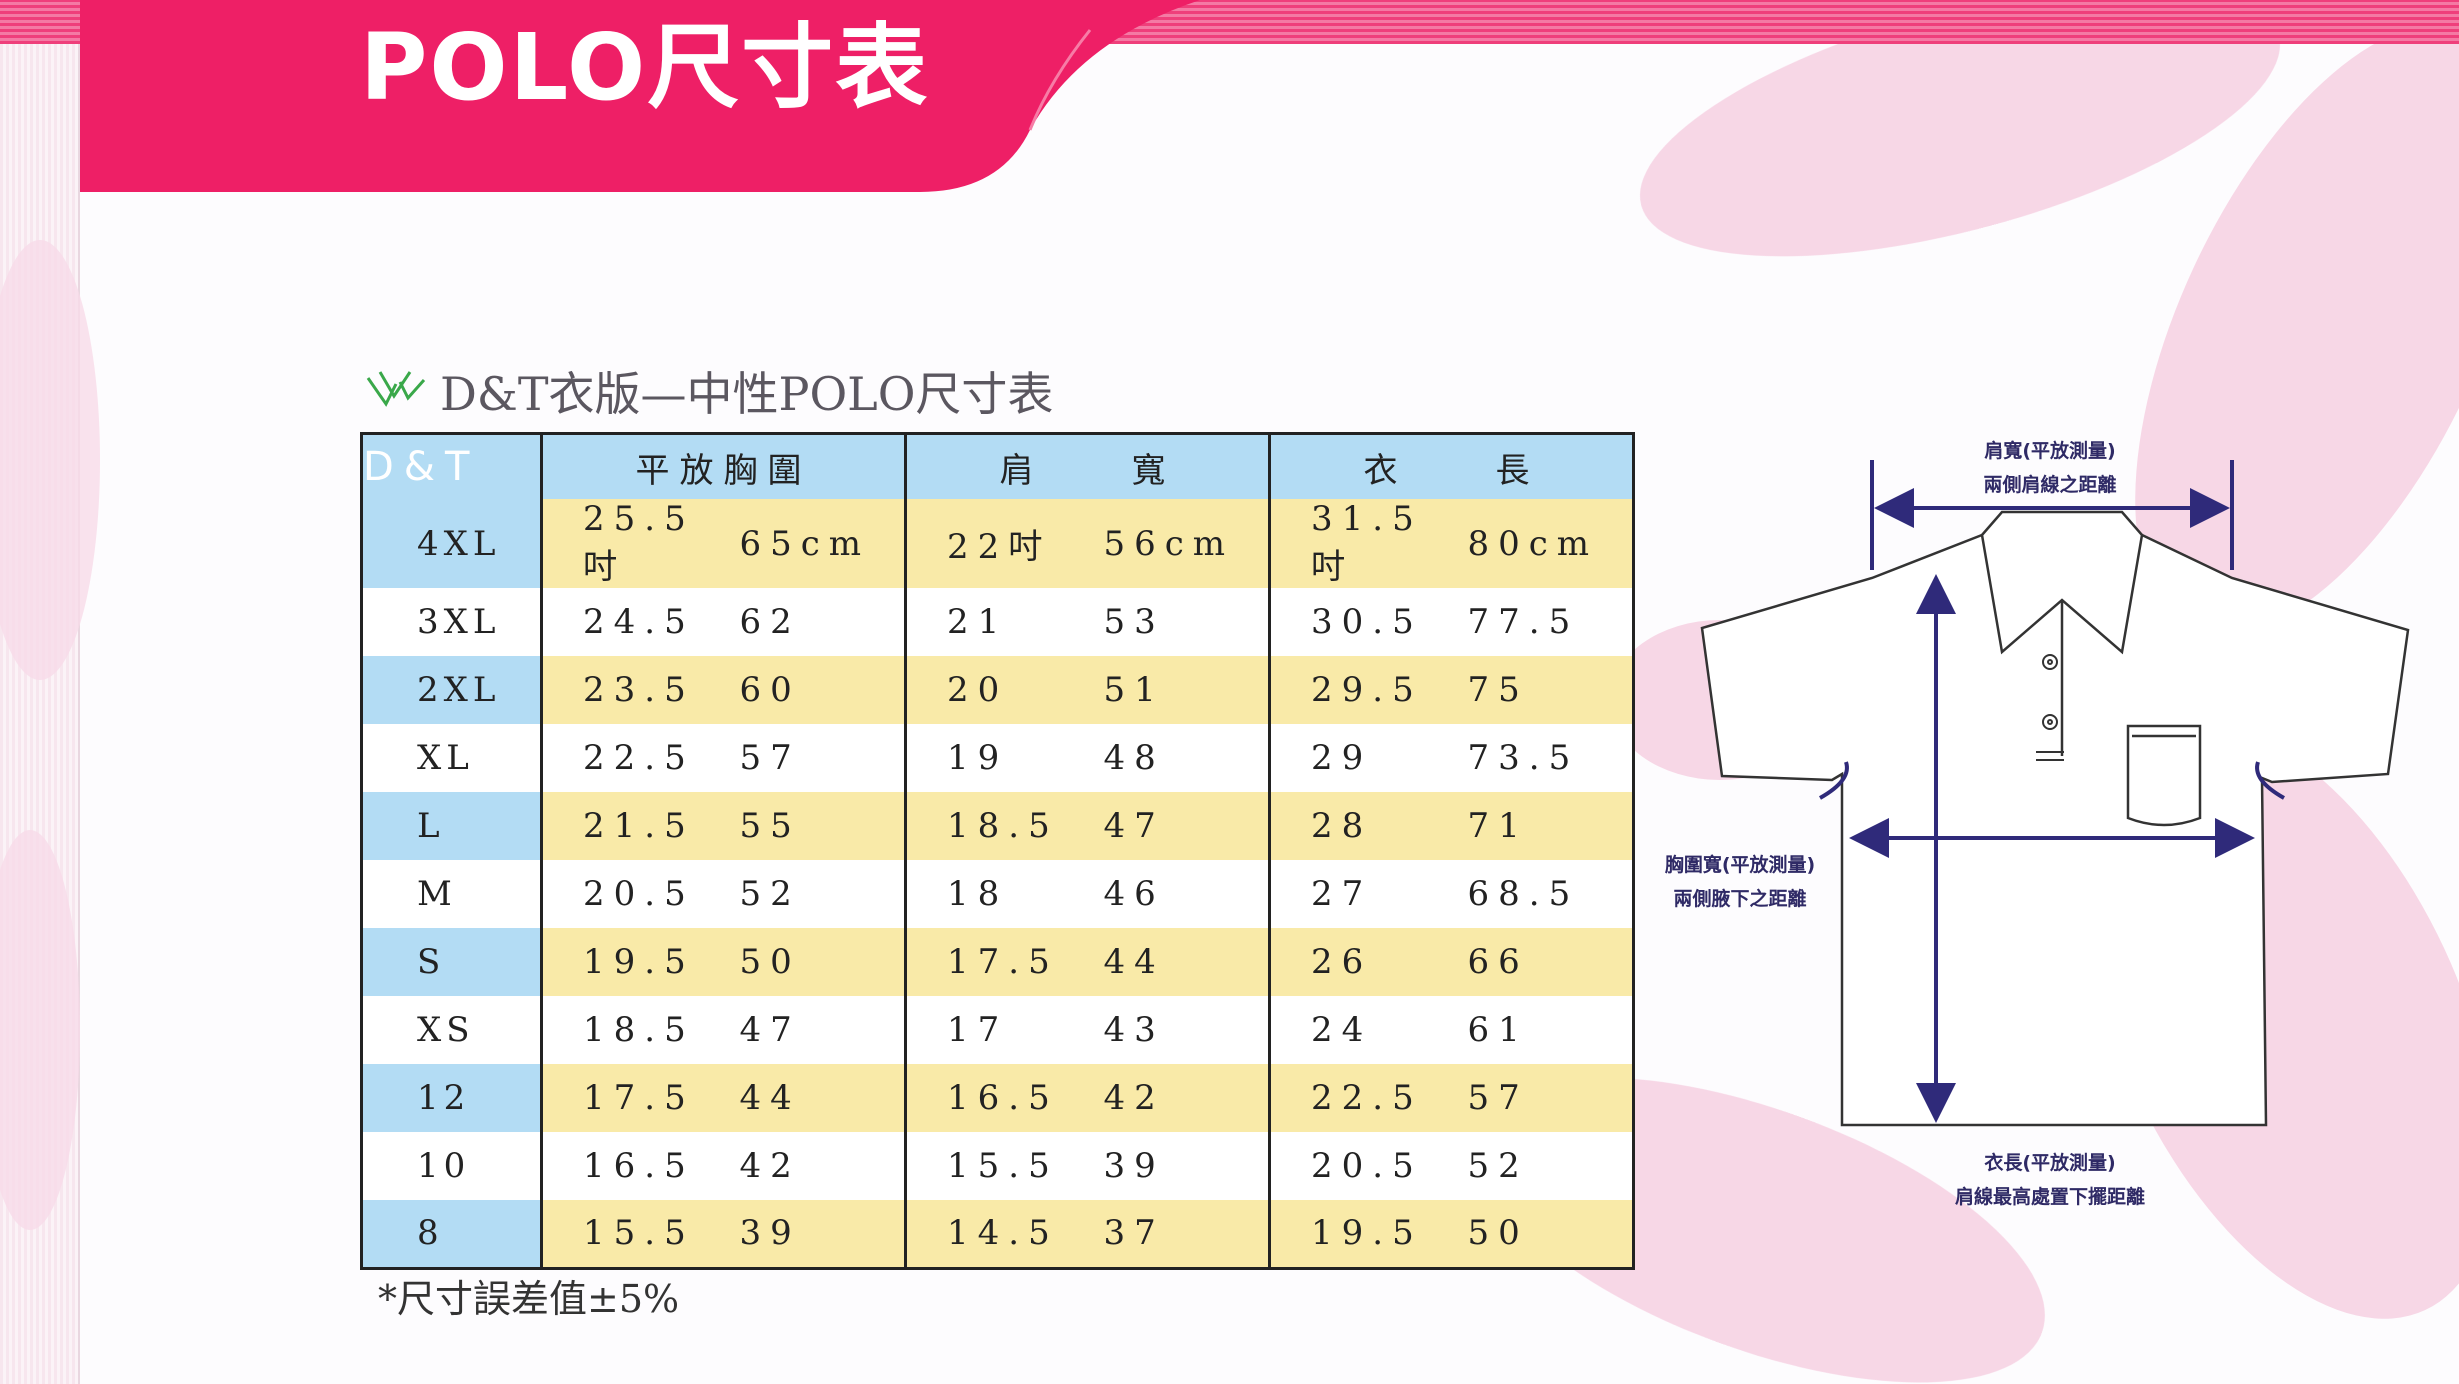 The width and height of the screenshot is (2459, 1384). Describe the element at coordinates (2050, 451) in the screenshot. I see `shoulder-label-line1: 肩寬(平放測量)` at that location.